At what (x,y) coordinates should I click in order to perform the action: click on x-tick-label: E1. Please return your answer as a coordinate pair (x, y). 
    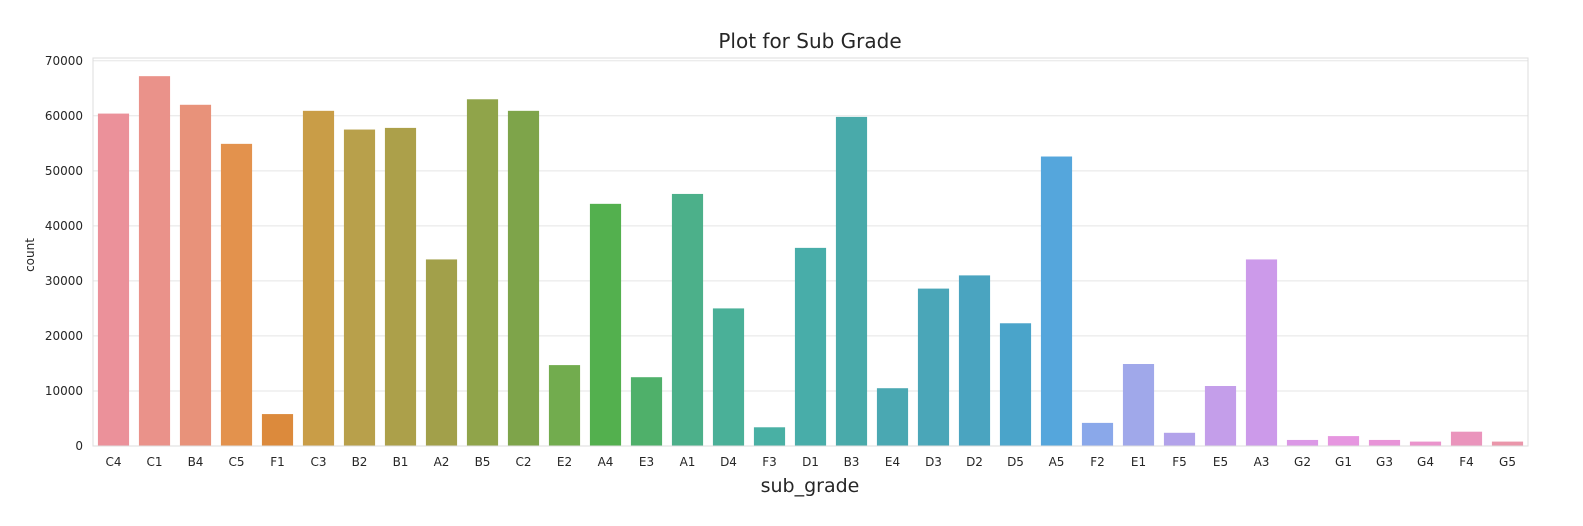
    Looking at the image, I should click on (1138, 462).